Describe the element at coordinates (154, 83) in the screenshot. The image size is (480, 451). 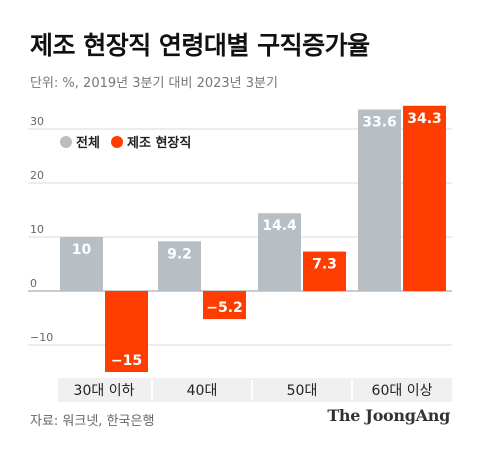
I see `chart-subtitle: 단위: %, 2019년 3분기 대비 2023년 3분기` at that location.